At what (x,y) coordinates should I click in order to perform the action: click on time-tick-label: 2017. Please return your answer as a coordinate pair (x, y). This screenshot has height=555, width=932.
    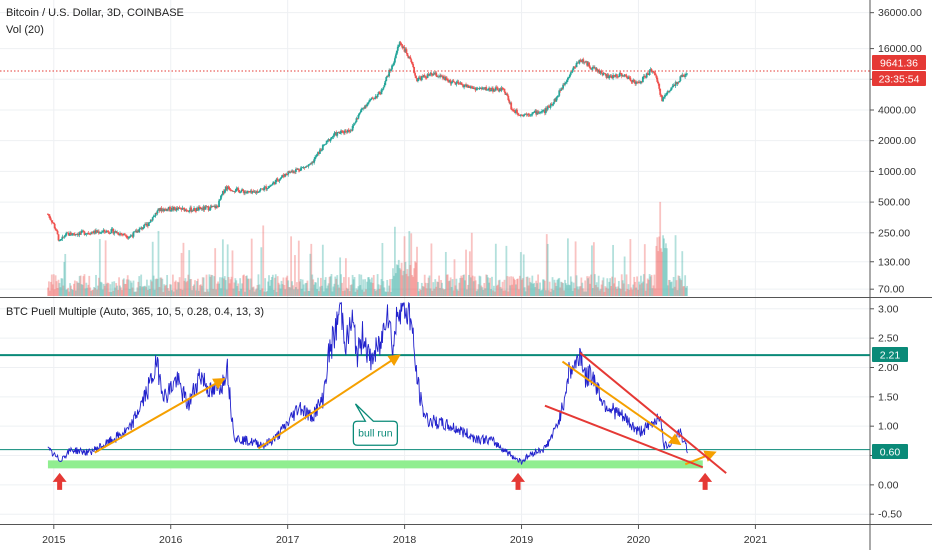
    Looking at the image, I should click on (288, 540).